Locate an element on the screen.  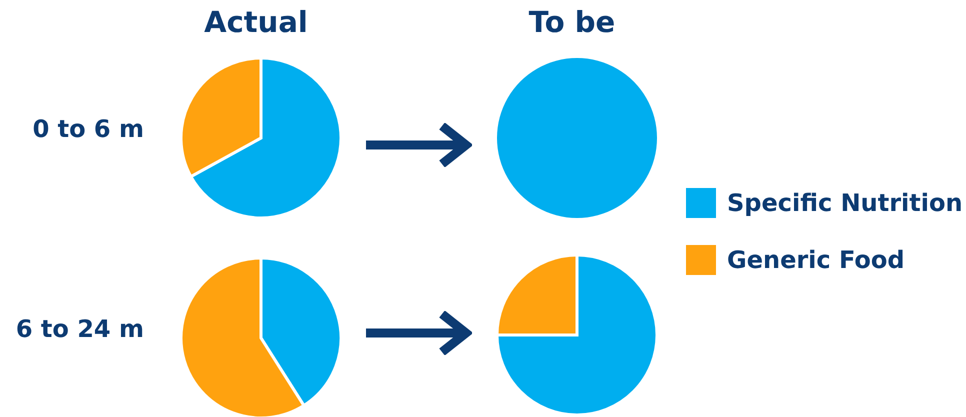
text: 6 to 24 m is located at coordinates (79, 329).